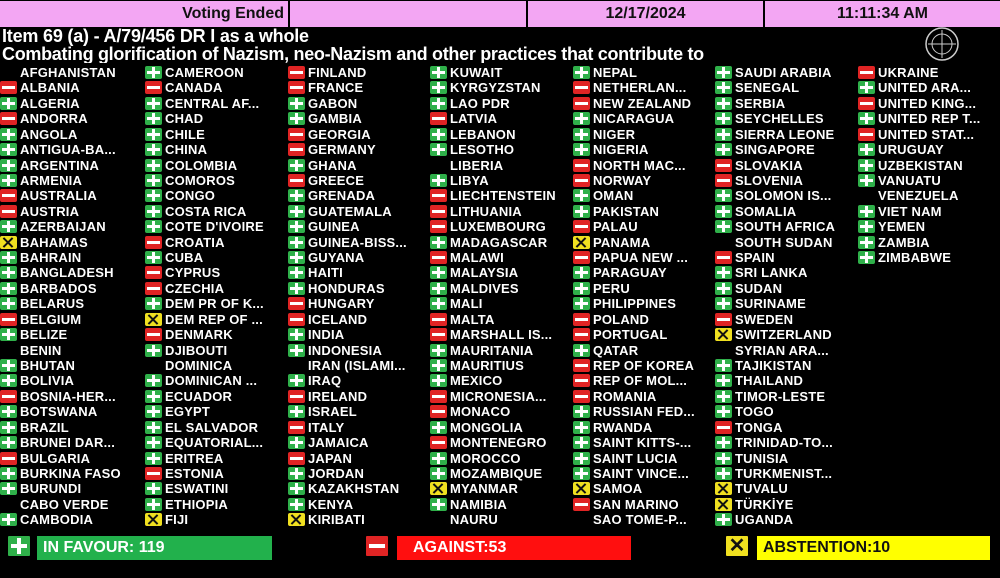  I want to click on country-name: JAPAN, so click(330, 458).